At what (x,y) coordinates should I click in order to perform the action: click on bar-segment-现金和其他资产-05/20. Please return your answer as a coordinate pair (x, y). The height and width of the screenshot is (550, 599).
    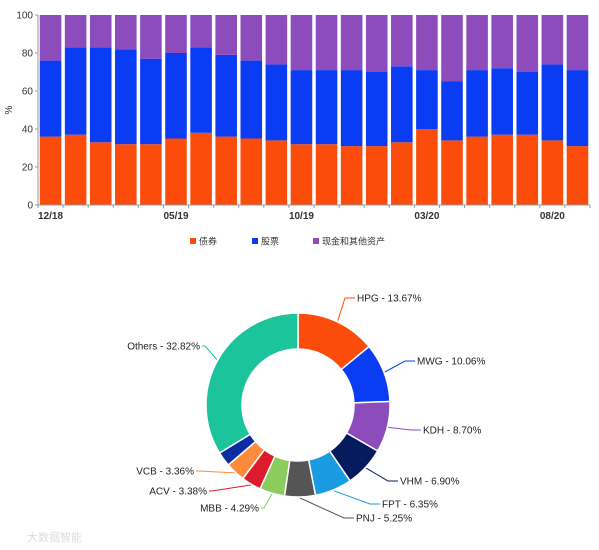
    Looking at the image, I should click on (477, 43).